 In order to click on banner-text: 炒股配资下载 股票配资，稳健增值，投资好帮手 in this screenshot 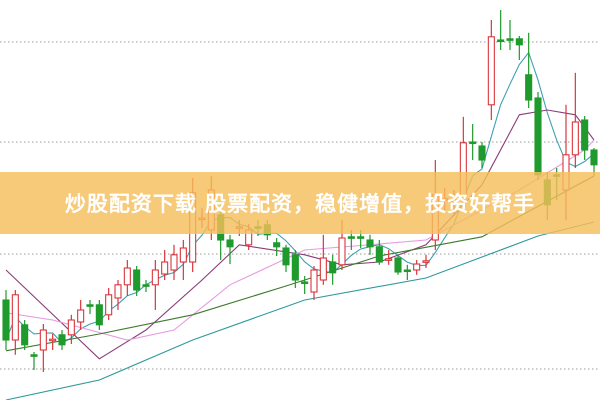, I will do `click(300, 204)`.